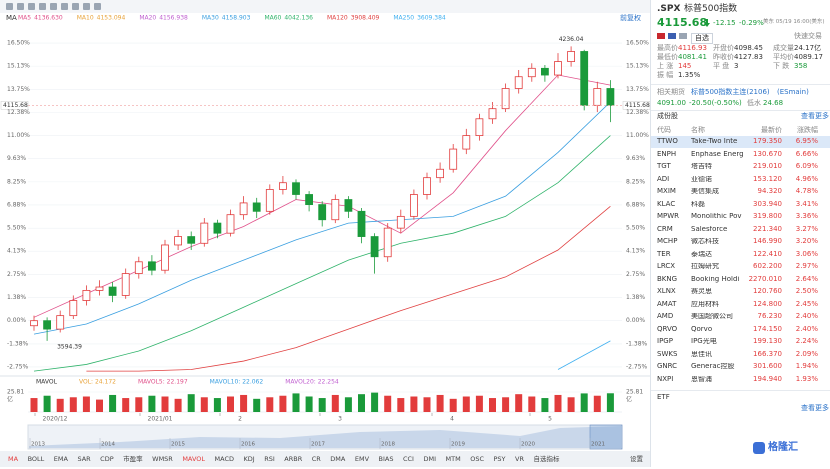  What do you see at coordinates (715, 279) in the screenshot?
I see `stock-name: Booking Holdi` at bounding box center [715, 279].